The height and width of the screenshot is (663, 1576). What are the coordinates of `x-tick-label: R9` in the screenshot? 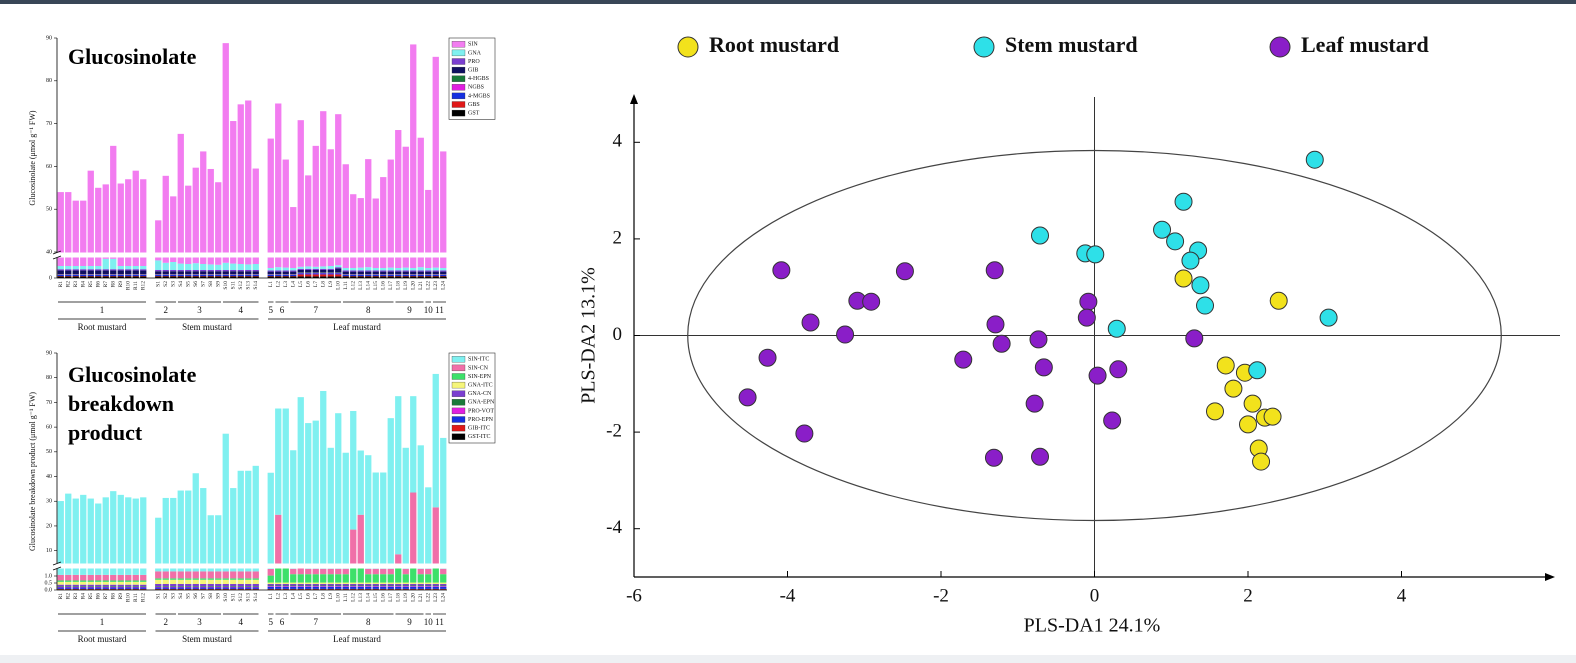 It's located at (121, 284).